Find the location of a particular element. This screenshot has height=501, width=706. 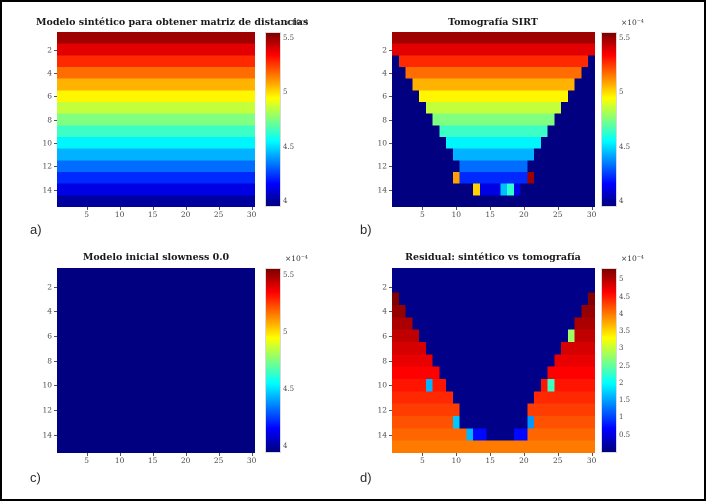

heatmap-a: 5 10 15 20 25 30 2 4 6 8 10 12 14 is located at coordinates (149, 125).